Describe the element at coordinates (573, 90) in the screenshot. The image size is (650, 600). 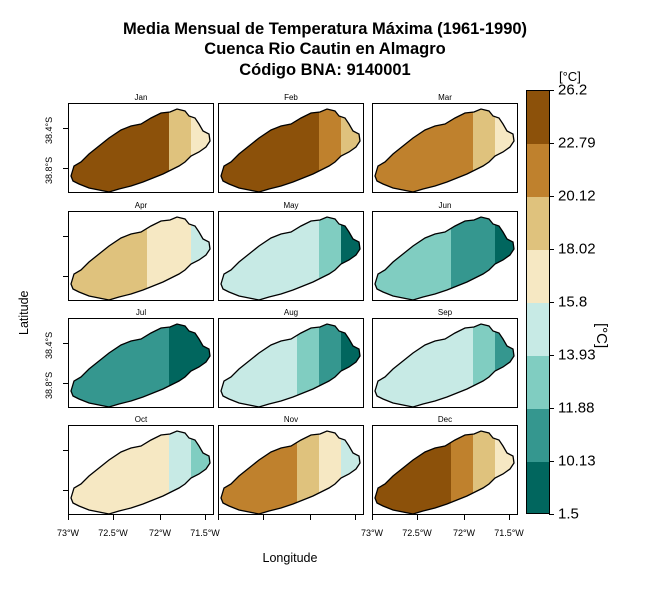
I see `legend-break-label: 26.2` at that location.